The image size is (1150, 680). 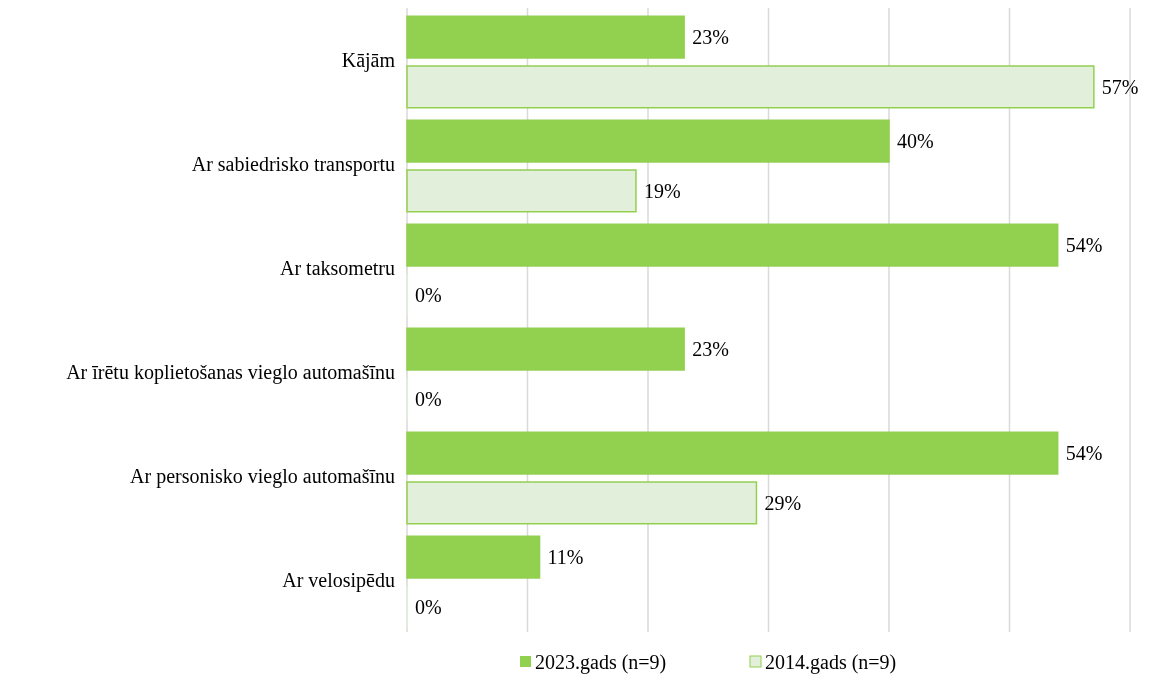 I want to click on data-label: 19%, so click(x=662, y=190).